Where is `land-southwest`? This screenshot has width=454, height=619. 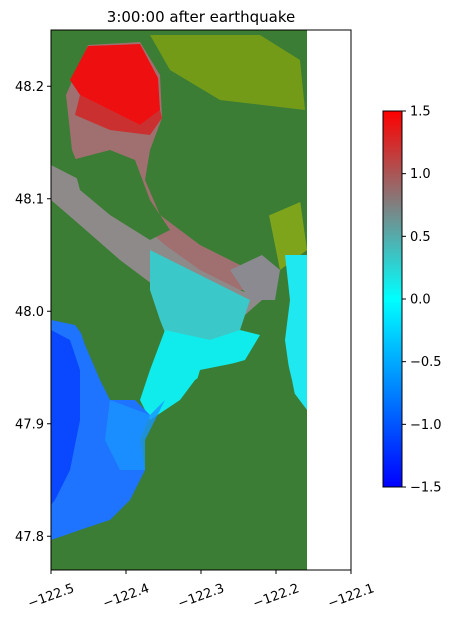
land-southwest is located at coordinates (113, 542).